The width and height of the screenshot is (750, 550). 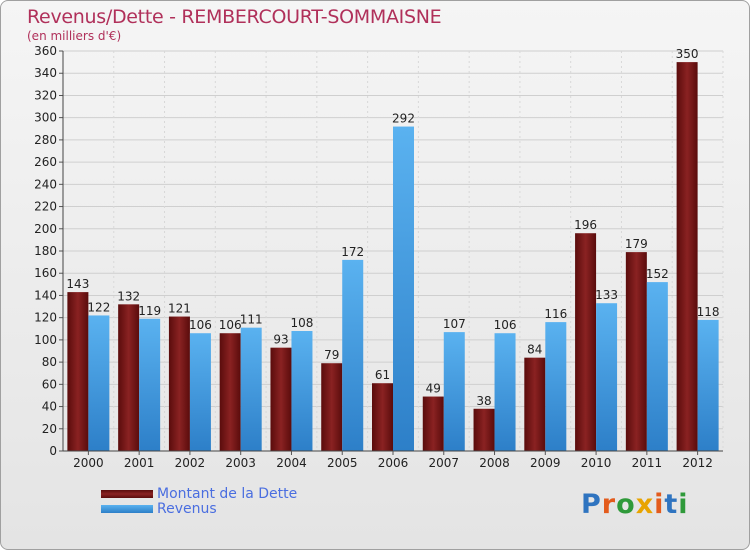 I want to click on value-label-debt: 179, so click(x=636, y=244).